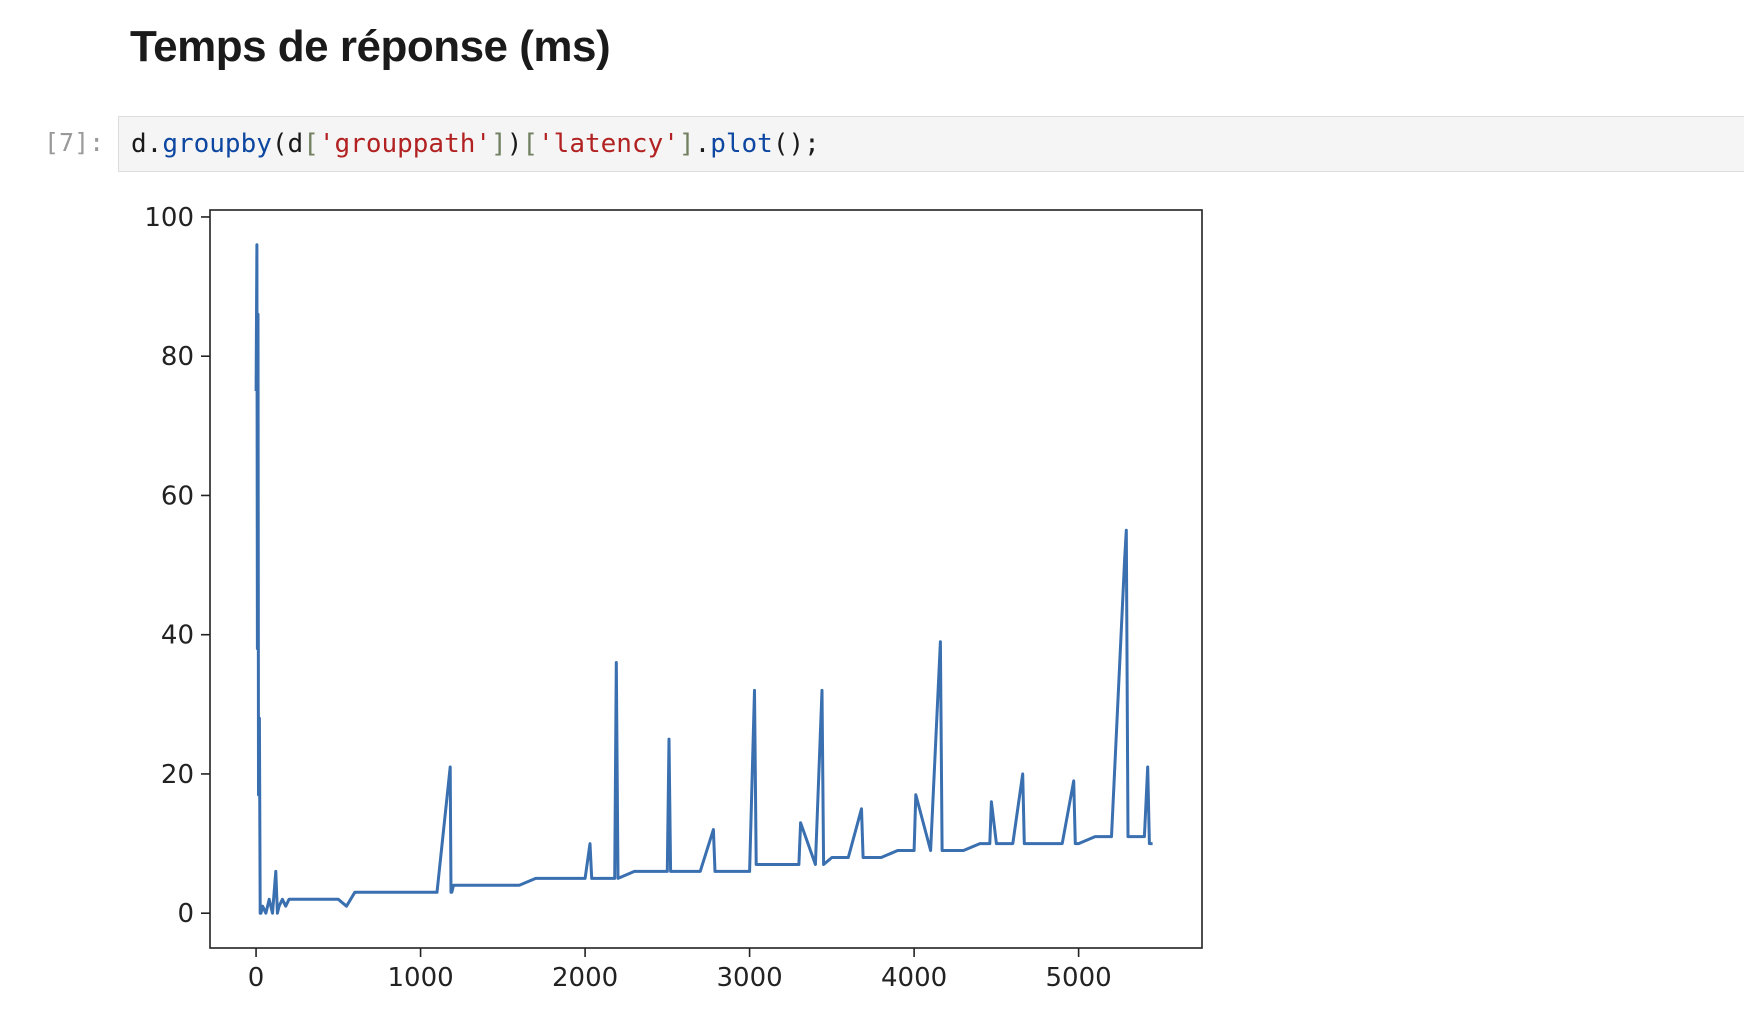 The width and height of the screenshot is (1744, 1032). I want to click on code-token-fn: plot, so click(741, 144).